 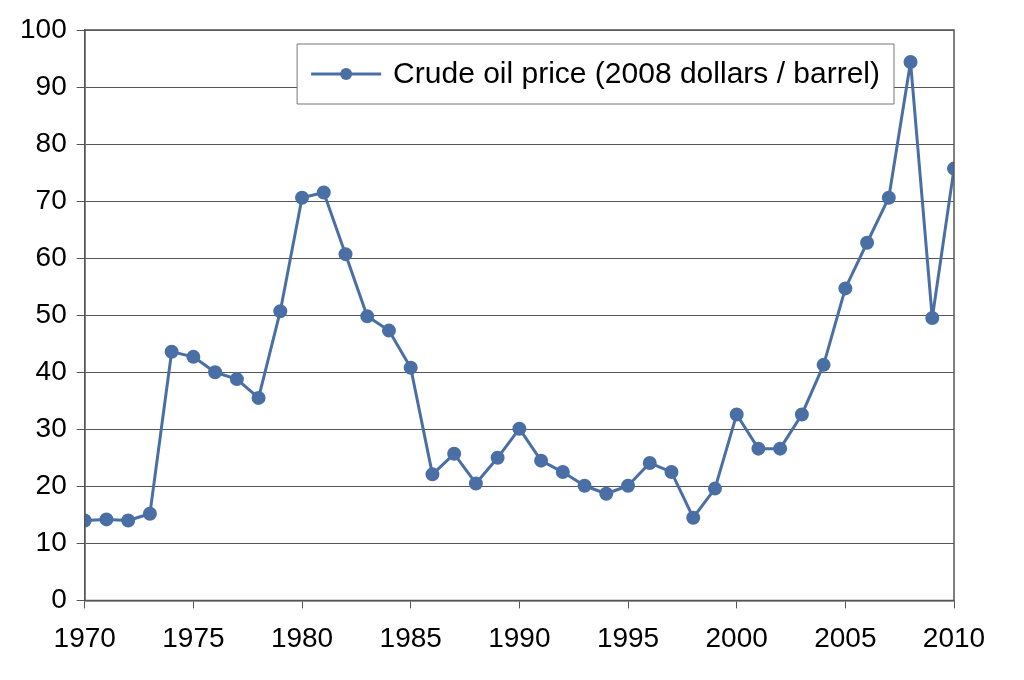 I want to click on y-tick-label: 50, so click(x=51, y=313).